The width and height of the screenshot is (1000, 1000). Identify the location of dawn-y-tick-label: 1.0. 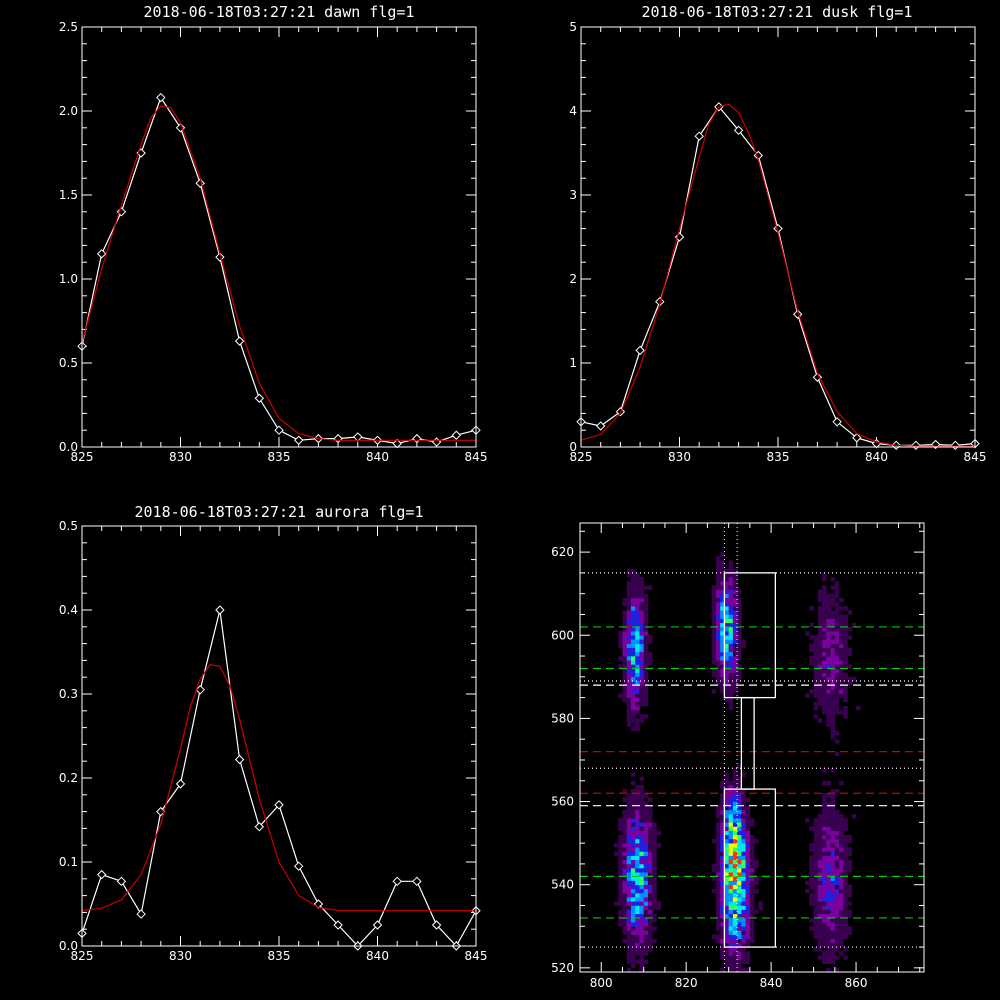
(68, 279).